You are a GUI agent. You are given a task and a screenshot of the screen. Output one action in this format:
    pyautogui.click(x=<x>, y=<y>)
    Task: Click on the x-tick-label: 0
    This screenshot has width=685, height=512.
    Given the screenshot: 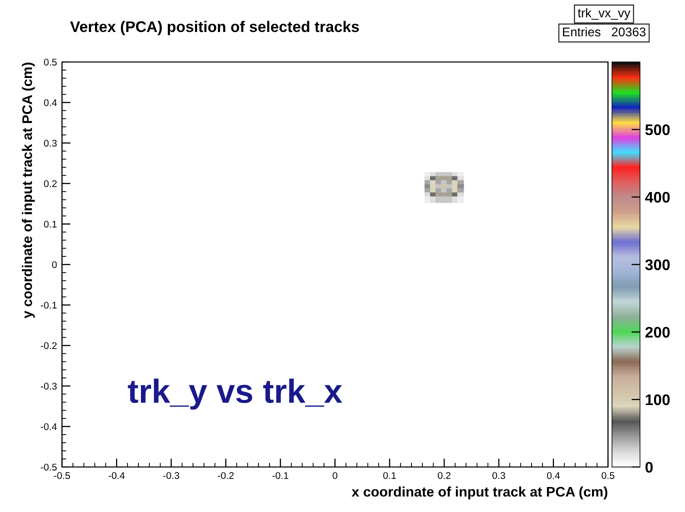 What is the action you would take?
    pyautogui.click(x=335, y=475)
    